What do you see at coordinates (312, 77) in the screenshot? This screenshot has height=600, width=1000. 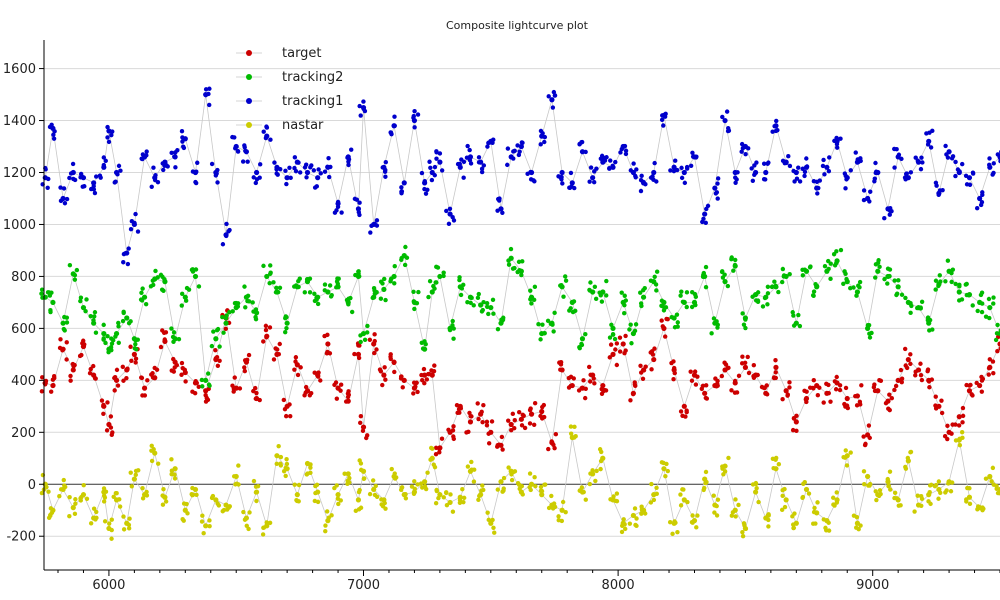 I see `legend-label: tracking2` at bounding box center [312, 77].